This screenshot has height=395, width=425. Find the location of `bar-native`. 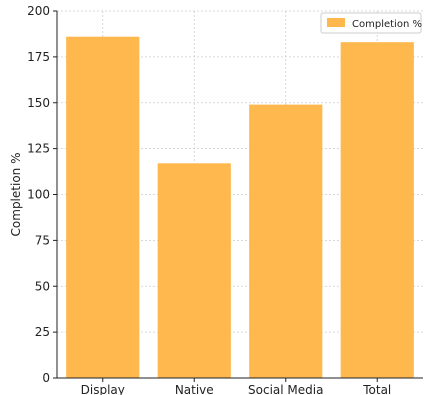

bar-native is located at coordinates (194, 270).